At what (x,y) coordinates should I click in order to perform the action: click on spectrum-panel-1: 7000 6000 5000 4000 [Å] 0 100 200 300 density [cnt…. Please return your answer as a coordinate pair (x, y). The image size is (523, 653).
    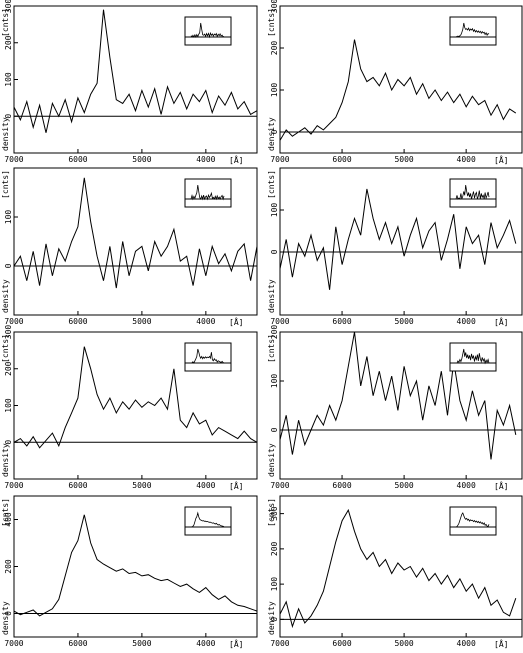
    Looking at the image, I should click on (129, 82).